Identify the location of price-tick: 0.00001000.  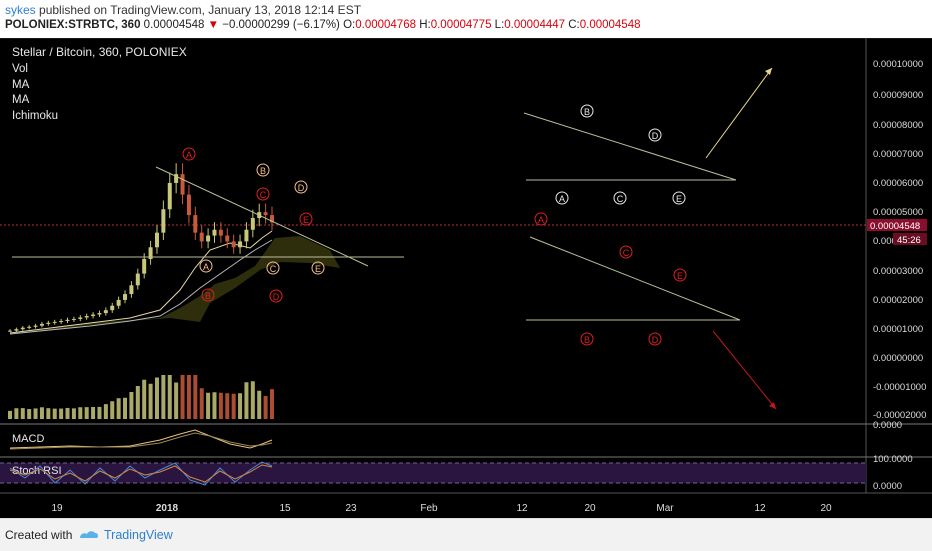
(898, 329).